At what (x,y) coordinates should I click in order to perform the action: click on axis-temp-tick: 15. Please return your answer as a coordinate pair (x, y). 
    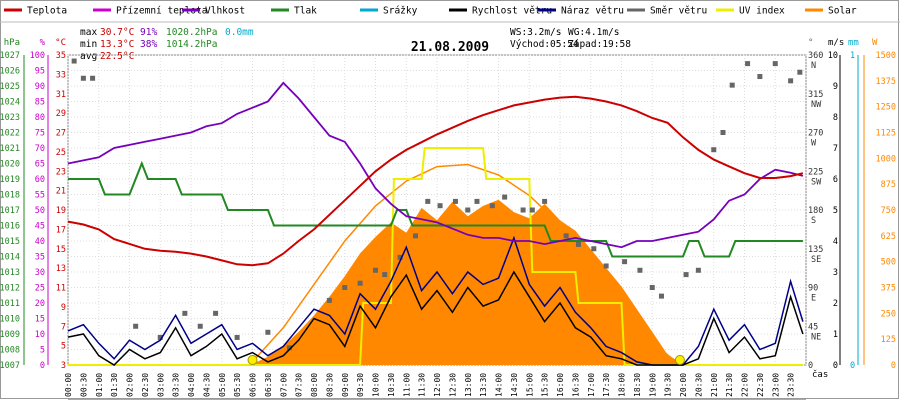
    Looking at the image, I should click on (61, 250).